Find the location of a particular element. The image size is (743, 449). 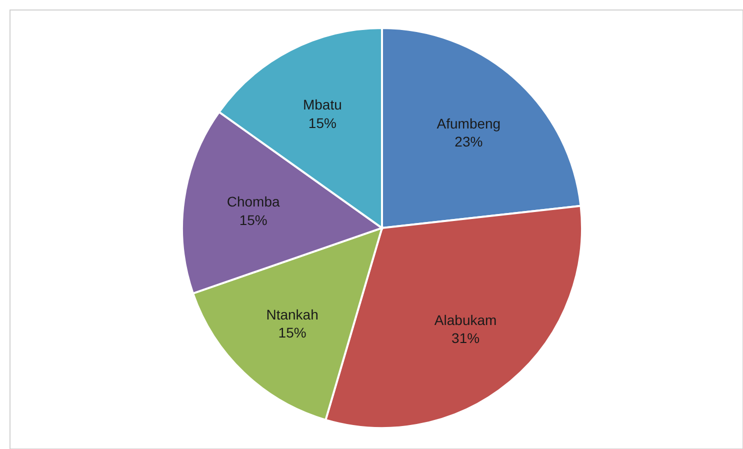

slice-label: Afumbeng is located at coordinates (468, 123).